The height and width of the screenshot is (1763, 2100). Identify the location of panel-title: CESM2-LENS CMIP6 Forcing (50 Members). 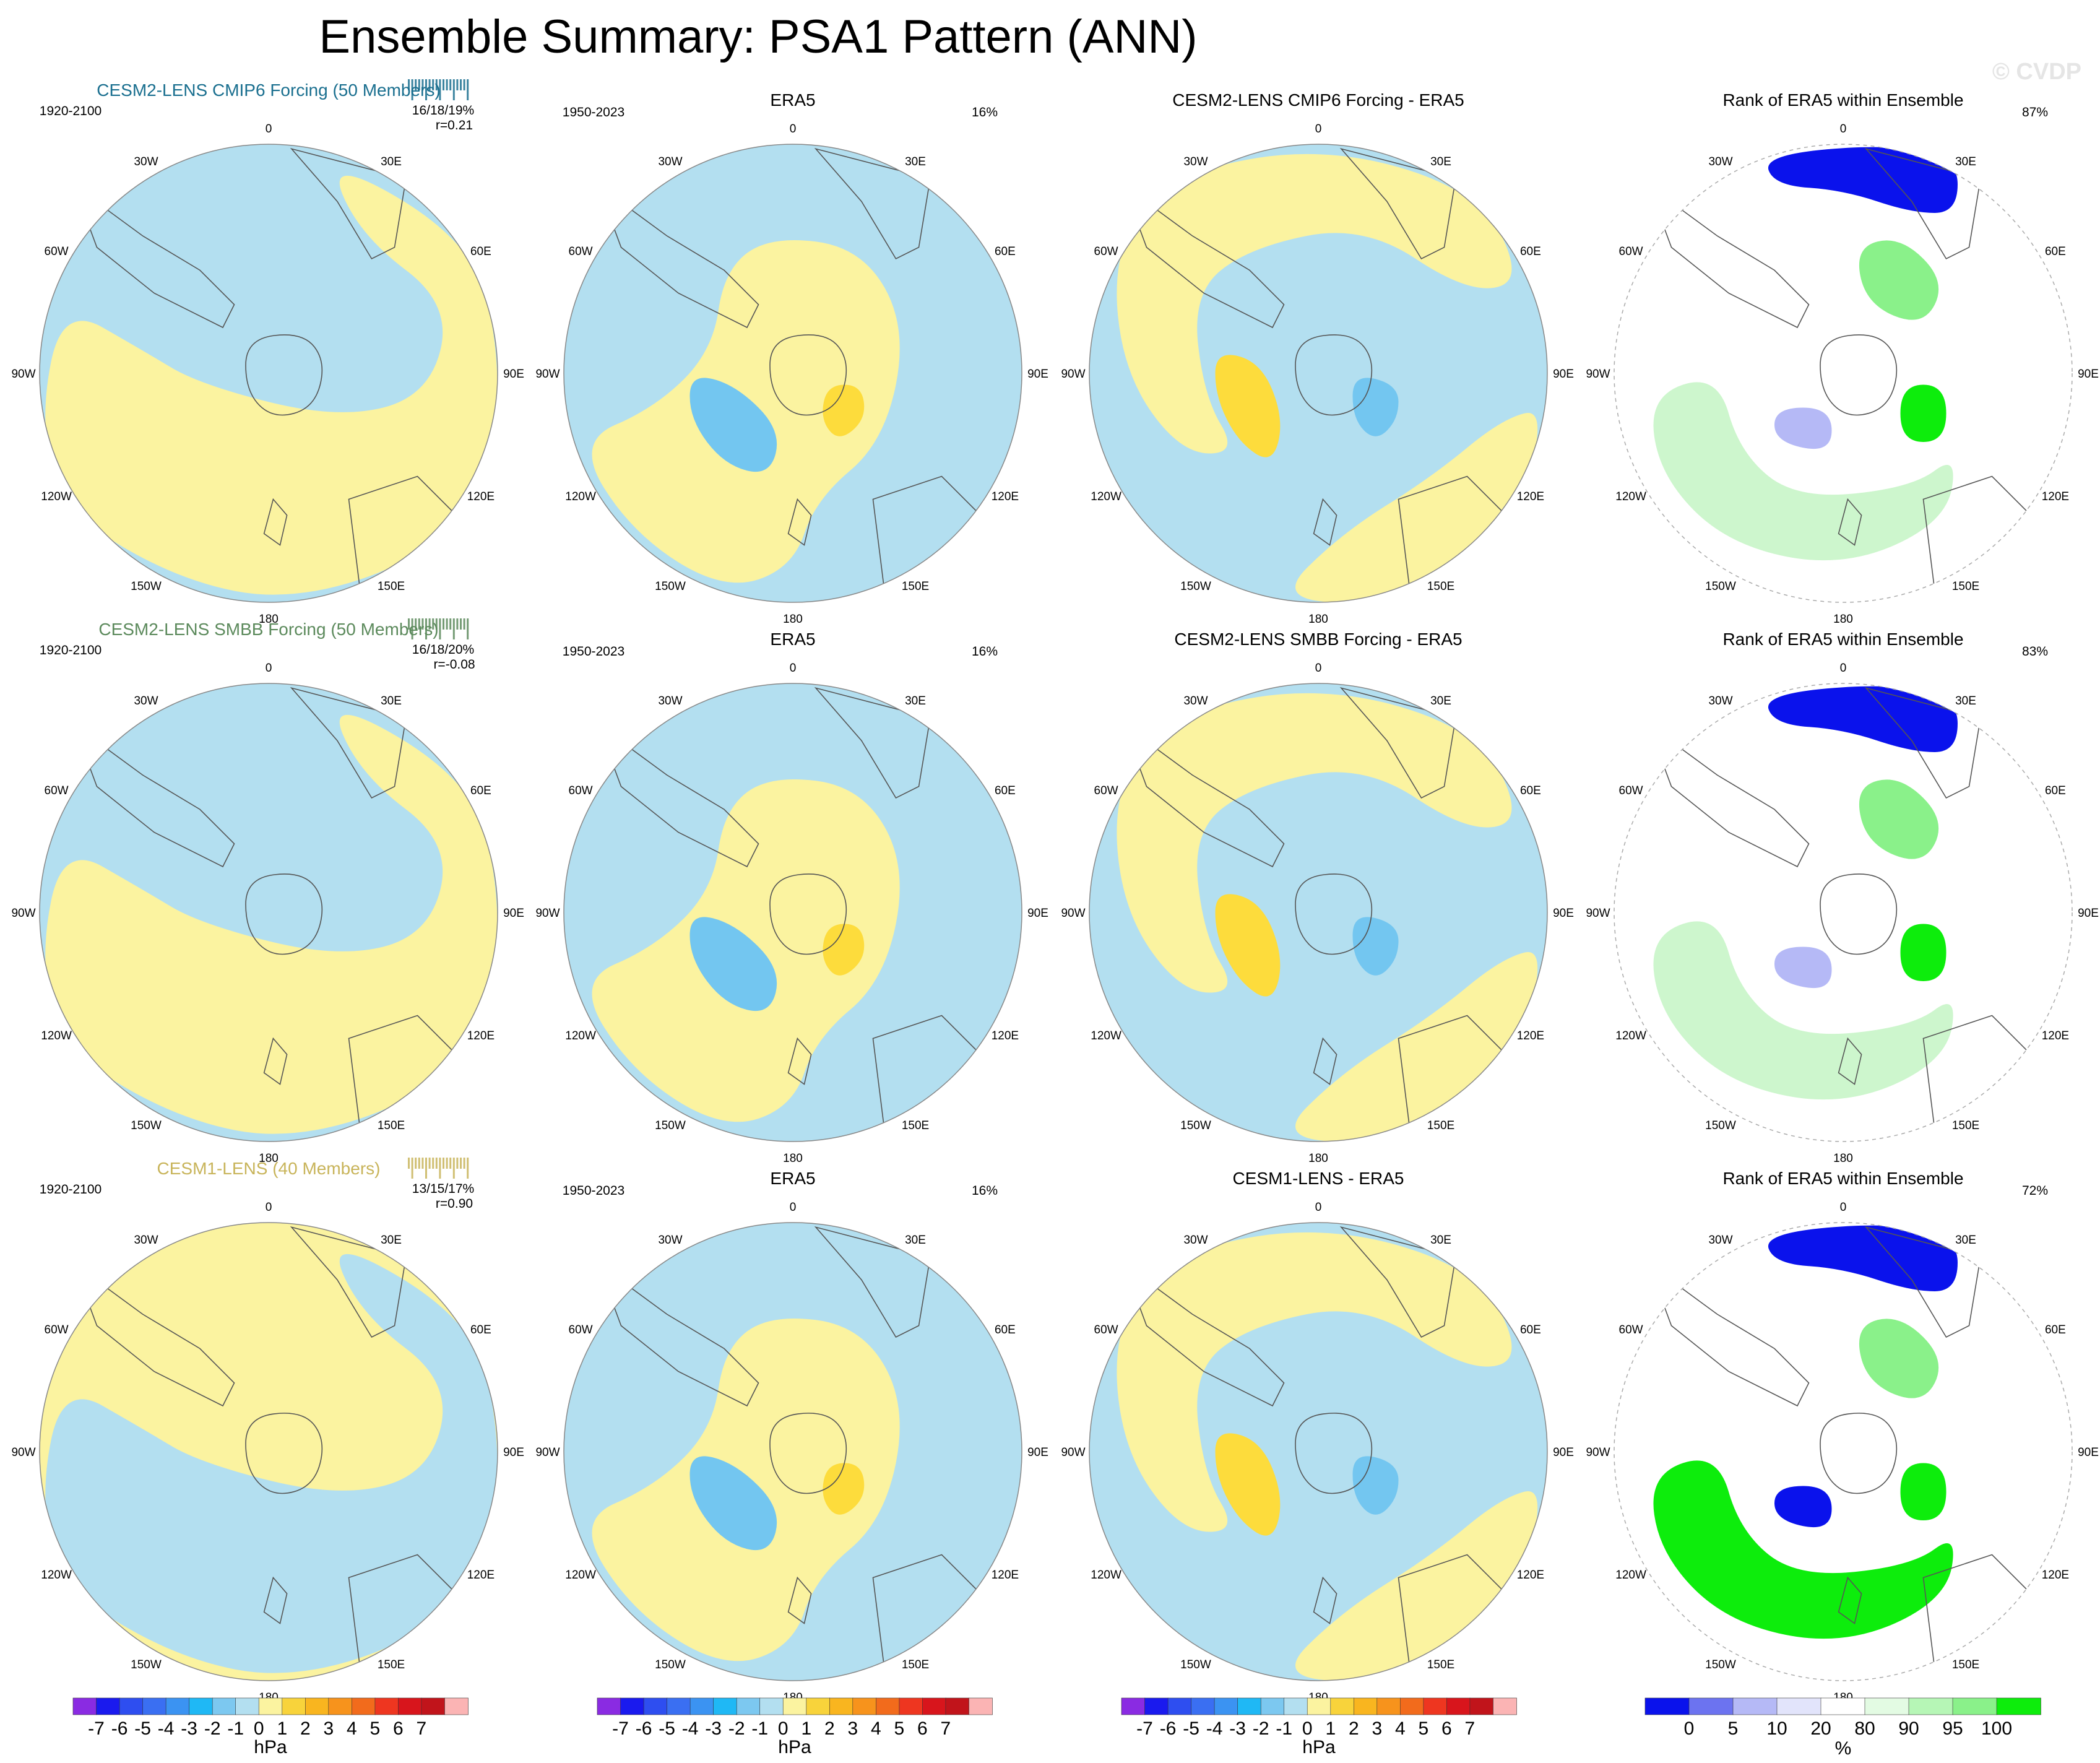
(268, 90).